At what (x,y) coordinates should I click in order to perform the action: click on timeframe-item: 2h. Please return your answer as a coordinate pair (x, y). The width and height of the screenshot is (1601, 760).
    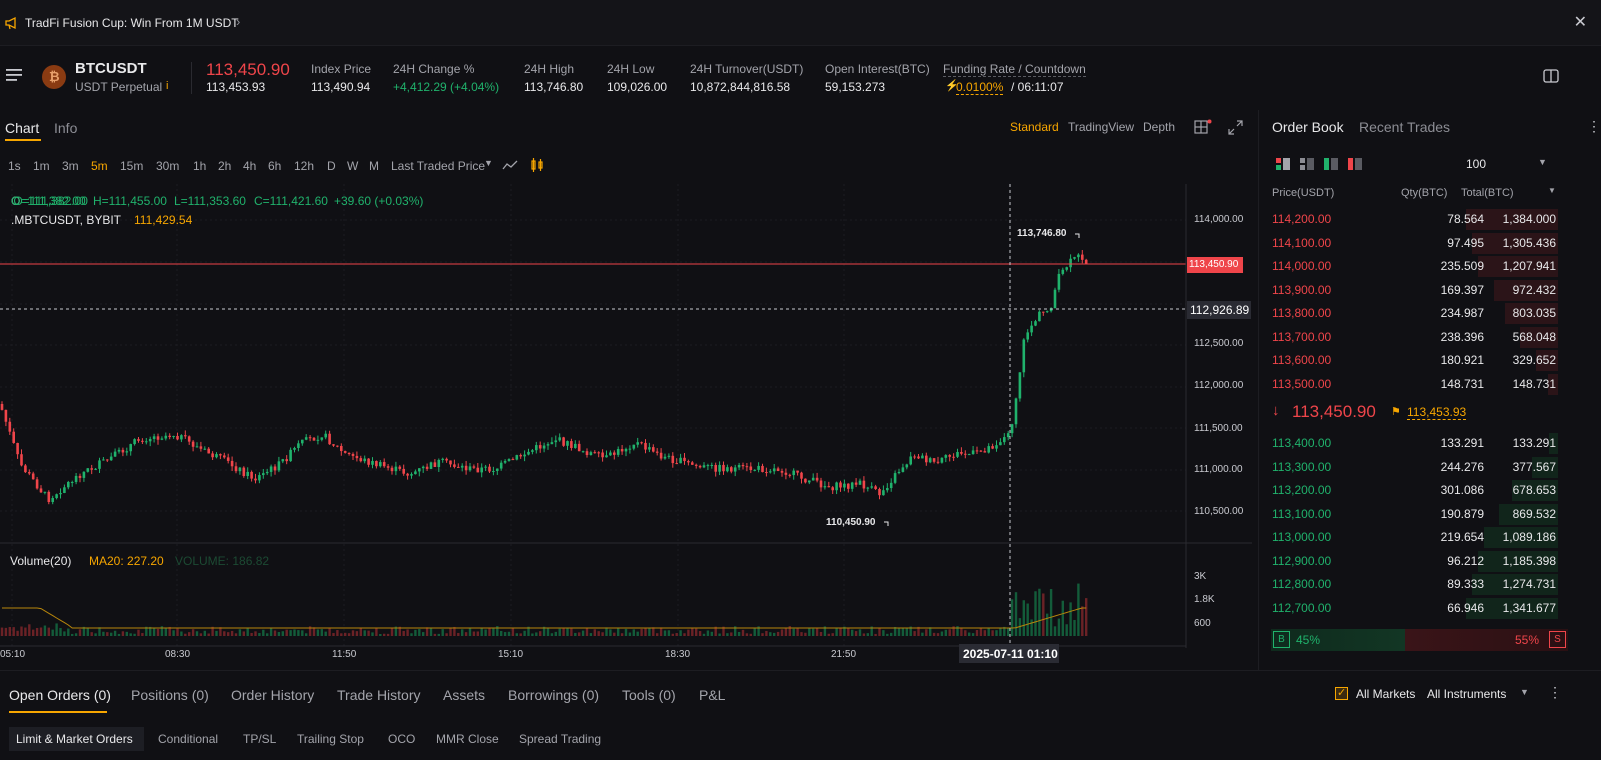
    Looking at the image, I should click on (225, 166).